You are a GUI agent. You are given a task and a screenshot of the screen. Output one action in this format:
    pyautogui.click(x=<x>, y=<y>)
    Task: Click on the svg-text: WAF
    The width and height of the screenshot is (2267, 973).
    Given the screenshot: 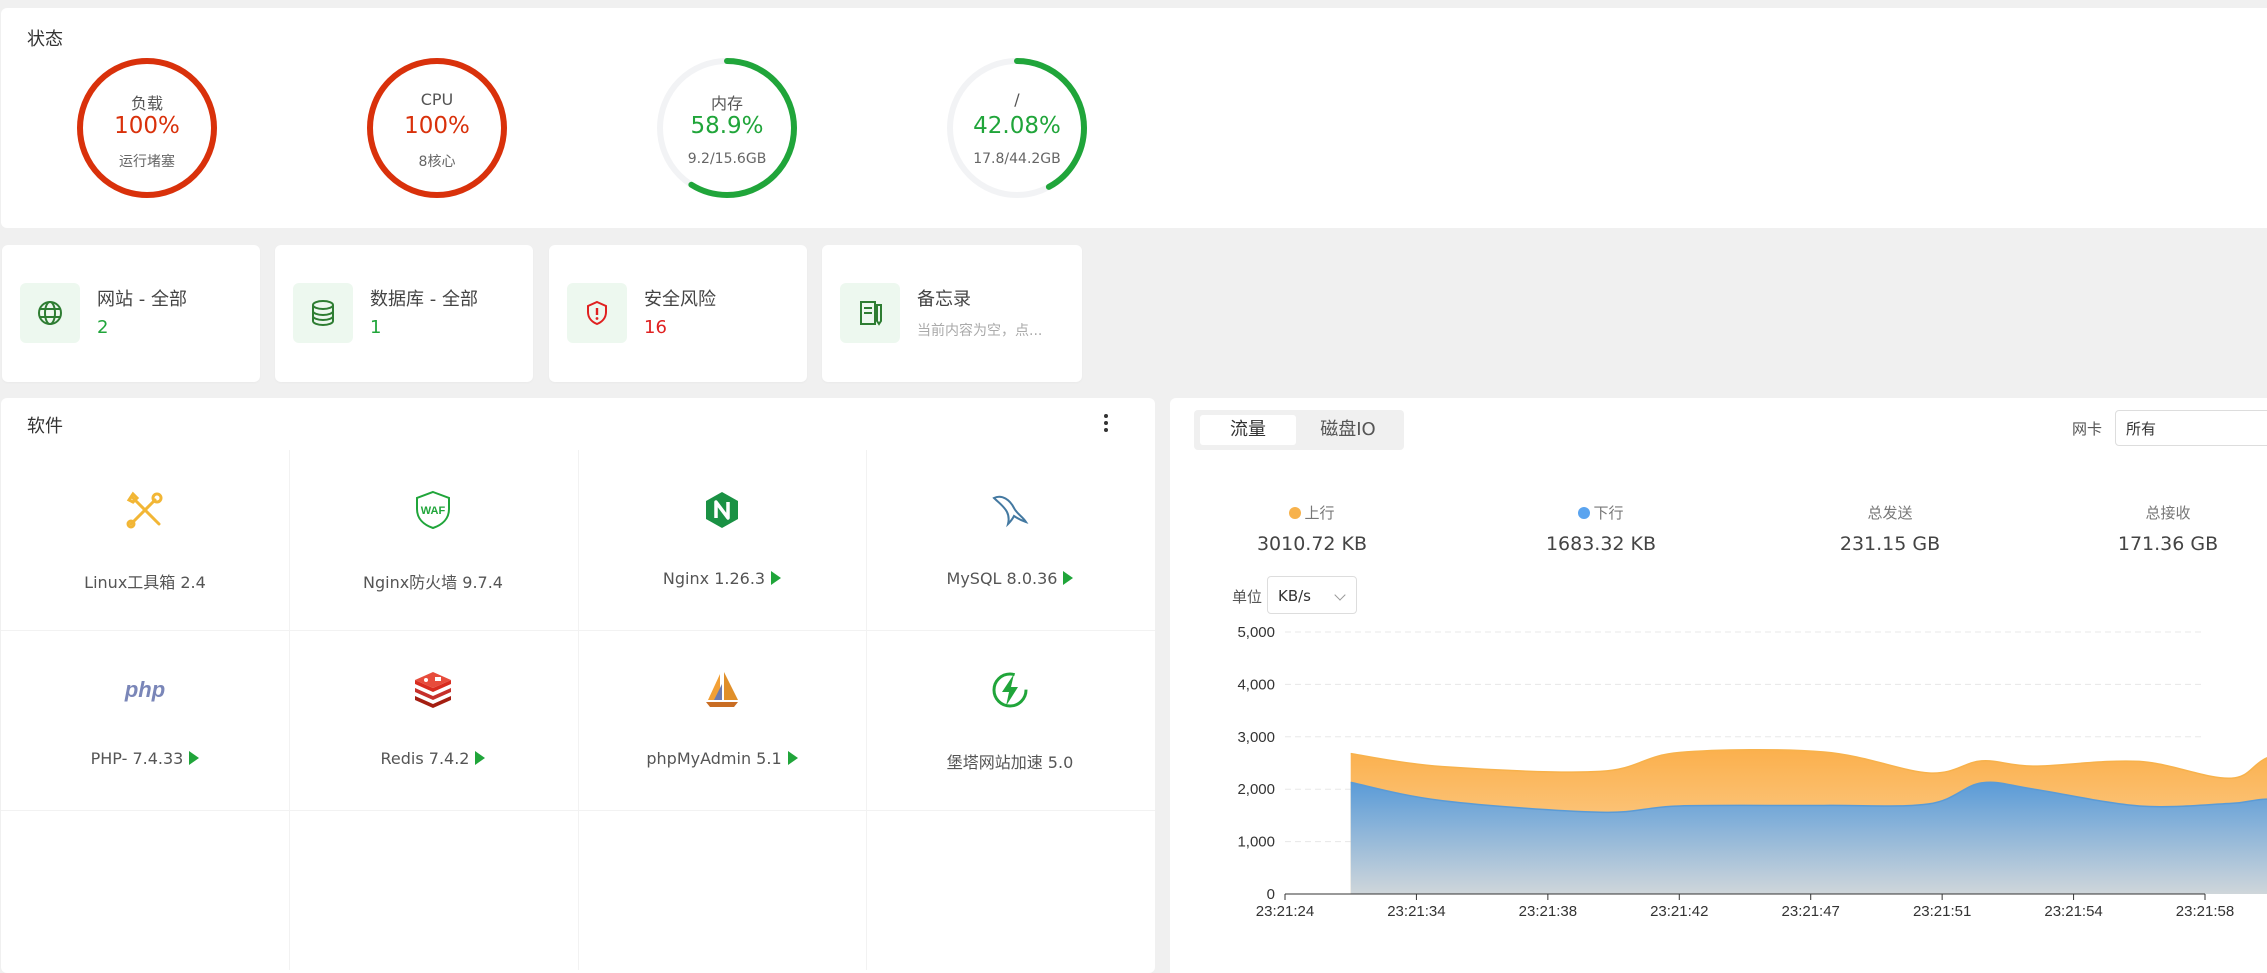 What is the action you would take?
    pyautogui.click(x=433, y=511)
    